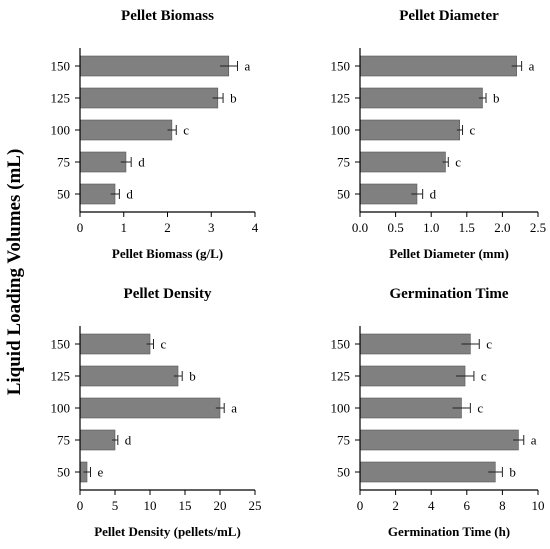  What do you see at coordinates (512, 472) in the screenshot?
I see `significance-letter-50: b` at bounding box center [512, 472].